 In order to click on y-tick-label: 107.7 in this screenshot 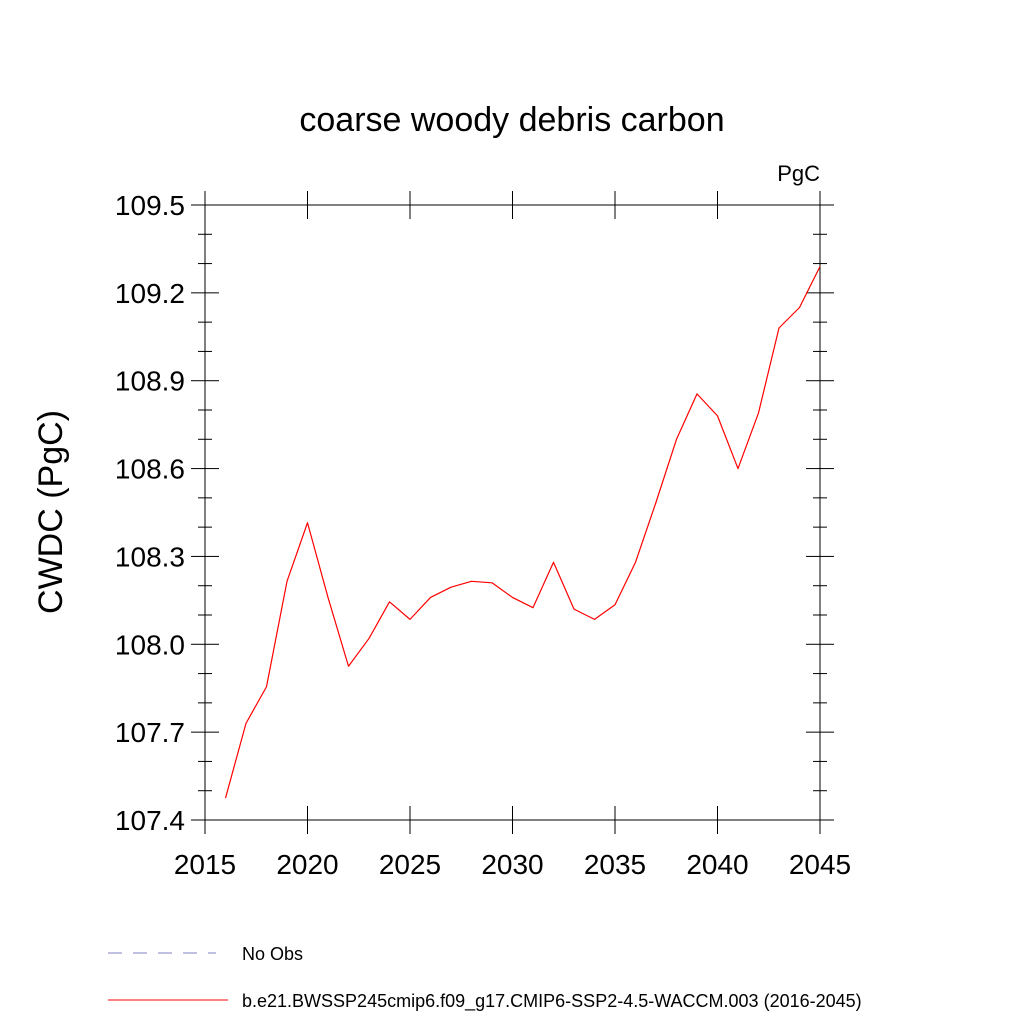, I will do `click(150, 732)`.